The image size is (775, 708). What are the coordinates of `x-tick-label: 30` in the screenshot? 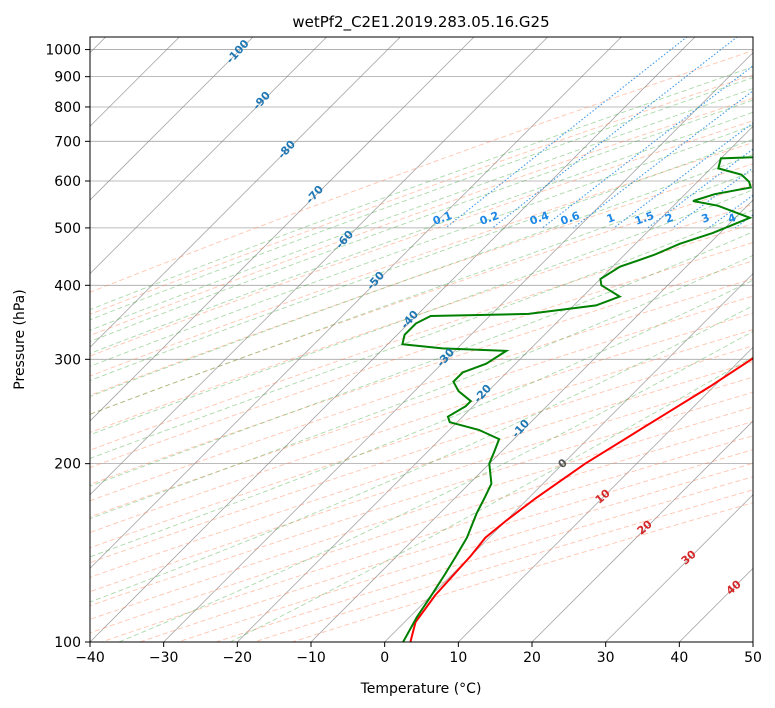 It's located at (606, 658).